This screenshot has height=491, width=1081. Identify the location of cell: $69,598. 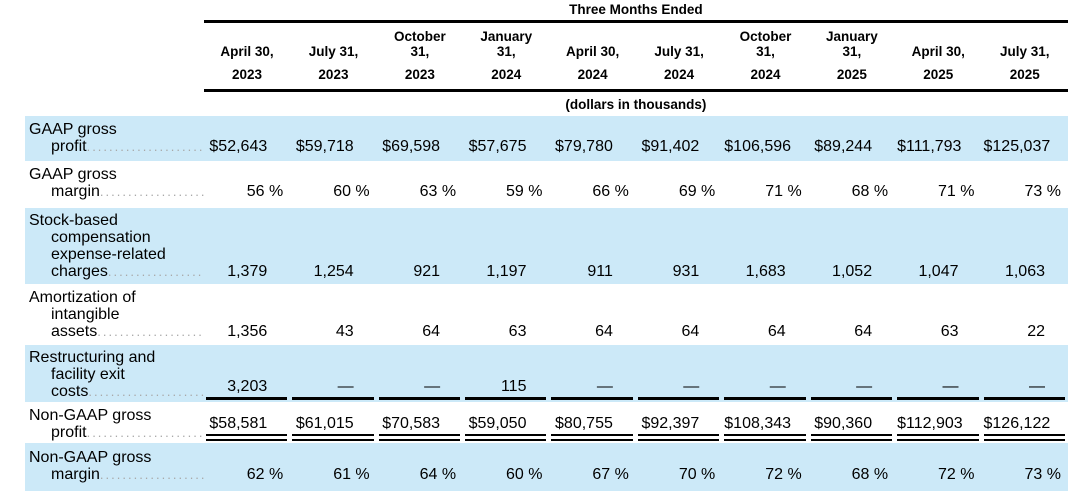
(420, 138).